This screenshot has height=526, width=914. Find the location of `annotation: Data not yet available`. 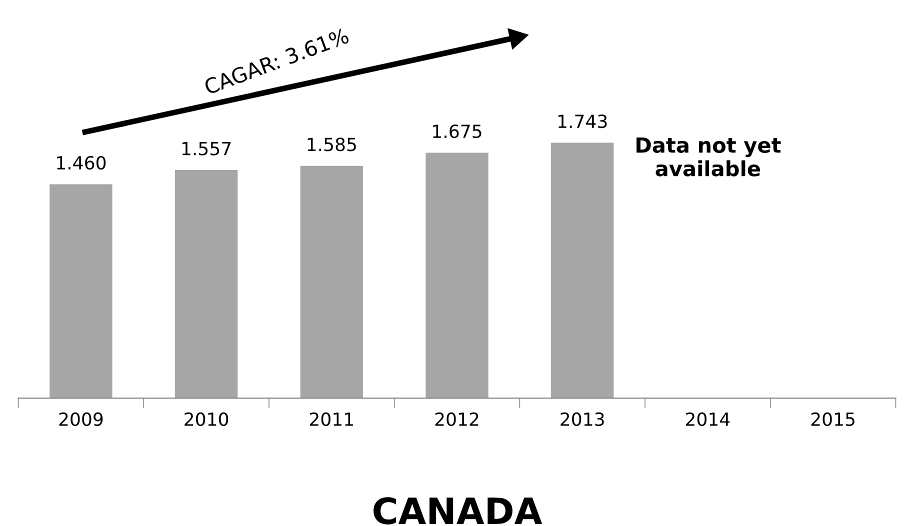

annotation: Data not yet available is located at coordinates (708, 156).